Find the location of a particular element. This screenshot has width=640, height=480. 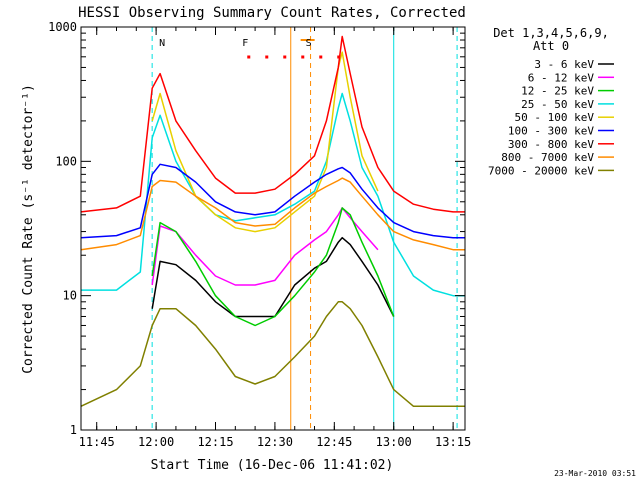

legend-label-1: 6 - 12 keV is located at coordinates (561, 77).